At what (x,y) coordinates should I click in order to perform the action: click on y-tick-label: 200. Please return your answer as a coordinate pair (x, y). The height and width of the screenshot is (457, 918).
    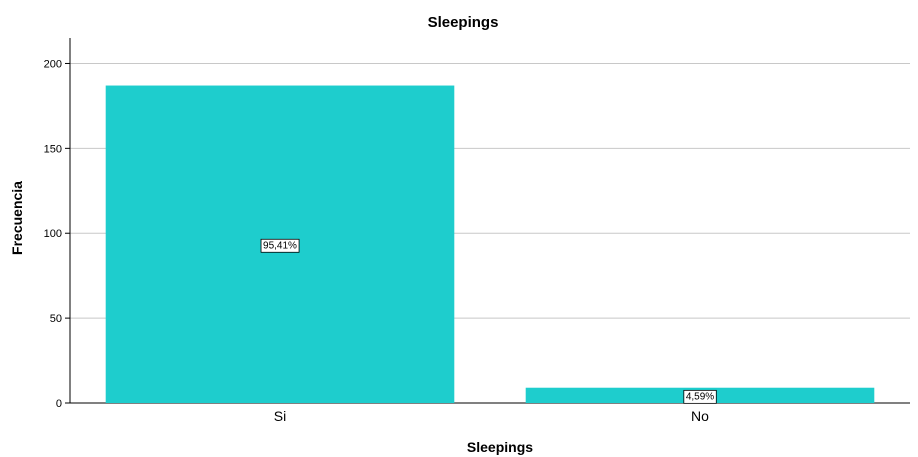
    Looking at the image, I should click on (53, 64).